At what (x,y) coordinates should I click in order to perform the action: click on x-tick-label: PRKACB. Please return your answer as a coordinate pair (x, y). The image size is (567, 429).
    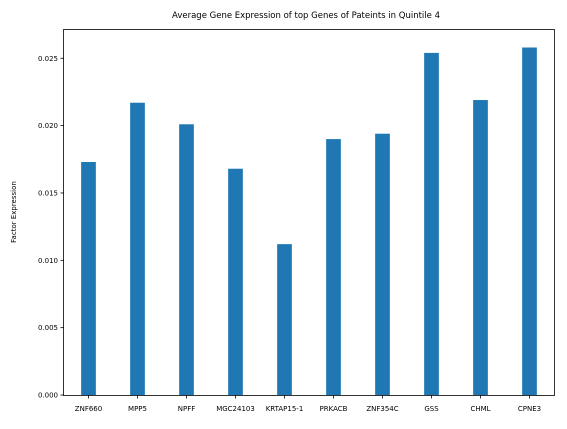
    Looking at the image, I should click on (334, 409).